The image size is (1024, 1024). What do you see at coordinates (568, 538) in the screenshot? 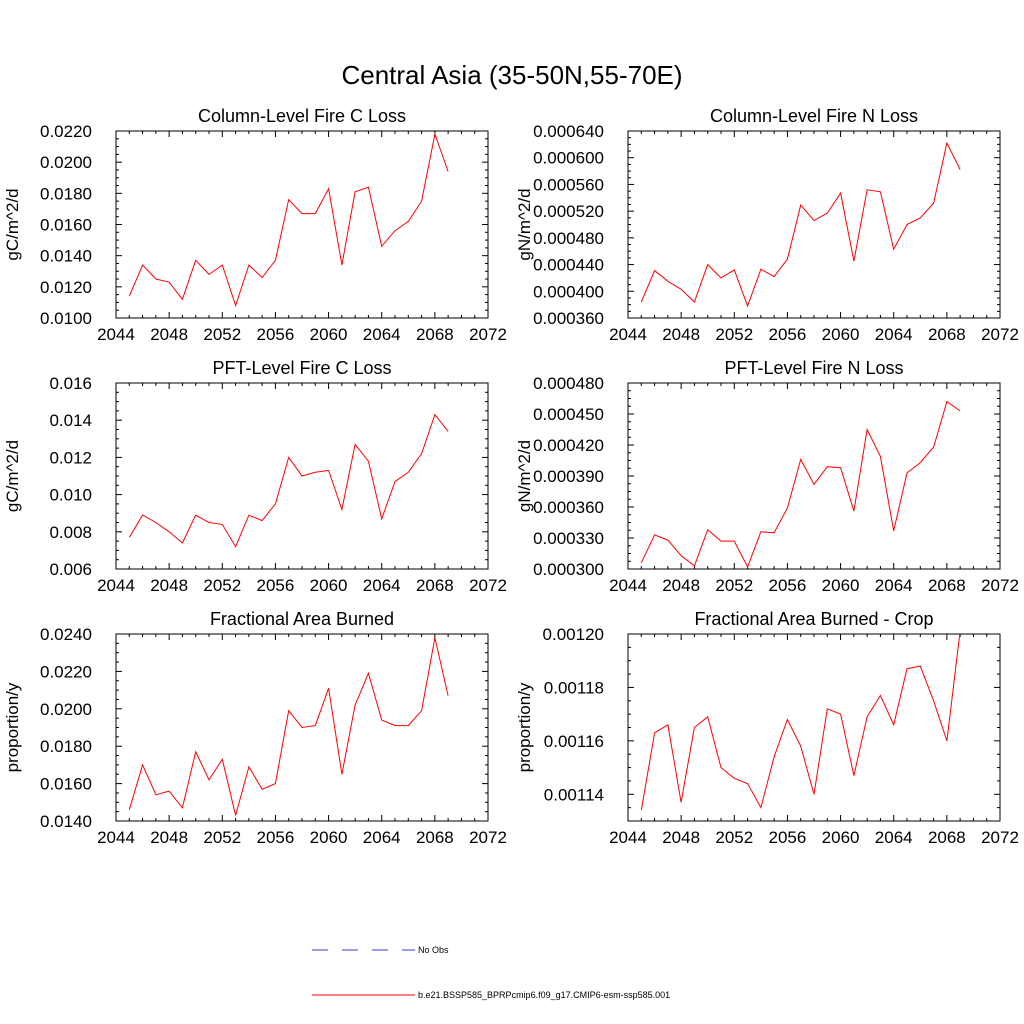
I see `y-tick-label: 0.000330` at bounding box center [568, 538].